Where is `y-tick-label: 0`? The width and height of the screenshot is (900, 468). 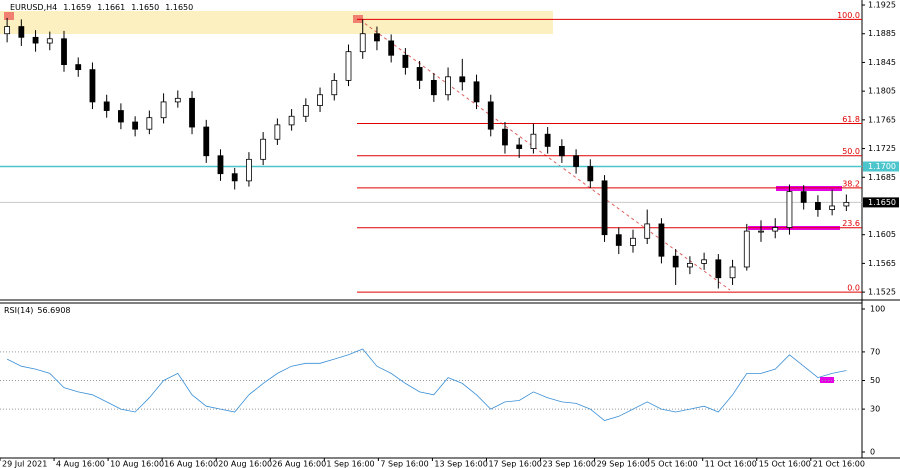 y-tick-label: 0 is located at coordinates (872, 452).